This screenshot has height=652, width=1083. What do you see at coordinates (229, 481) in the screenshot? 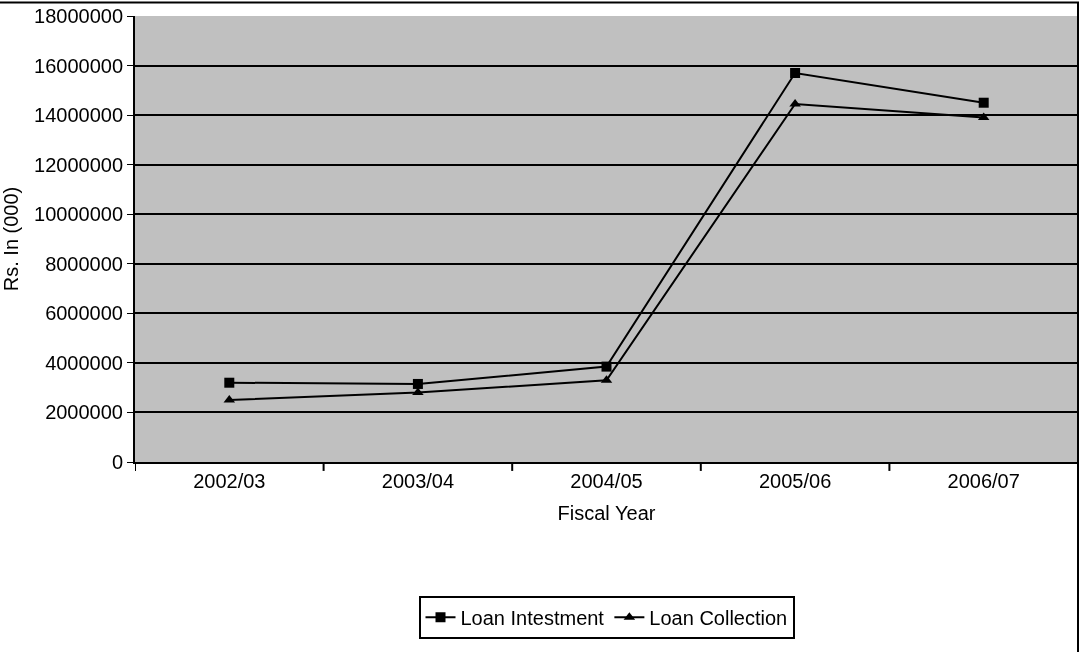
I see `x-tick-label: 2002/03` at bounding box center [229, 481].